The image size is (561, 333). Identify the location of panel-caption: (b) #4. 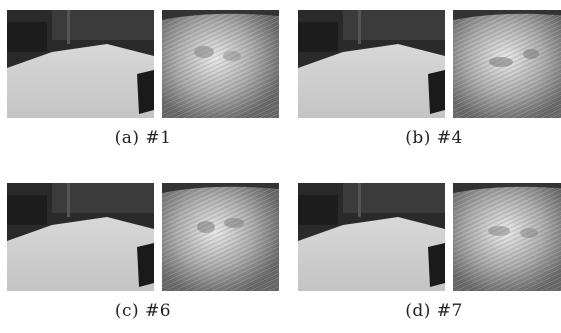
(434, 138).